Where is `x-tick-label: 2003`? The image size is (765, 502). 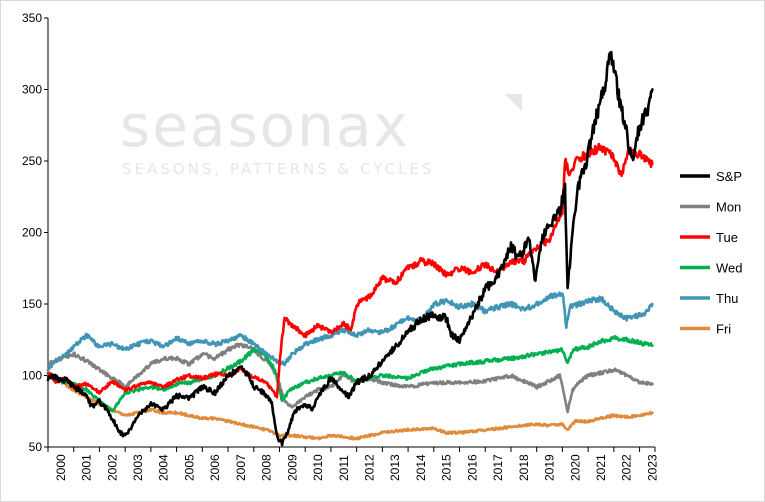
x-tick-label: 2003 is located at coordinates (138, 467).